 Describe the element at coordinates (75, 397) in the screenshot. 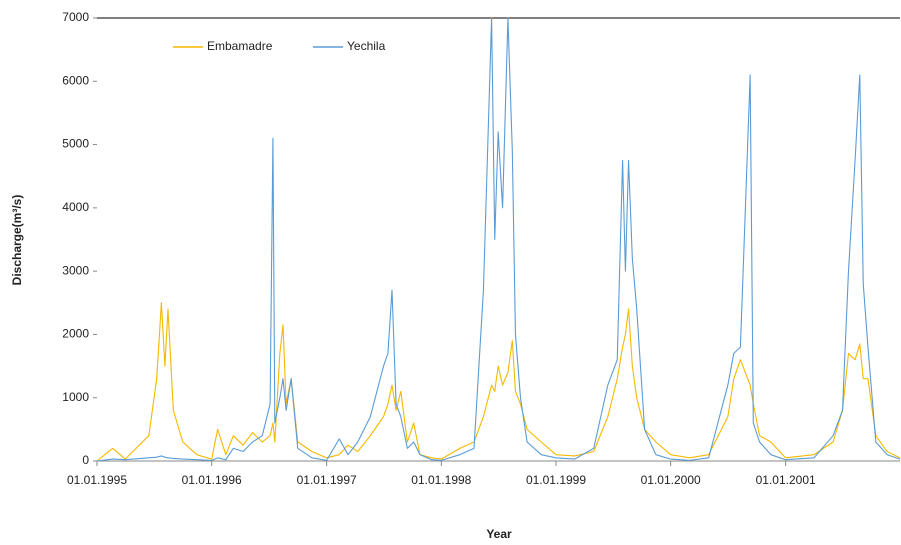

I see `y-tick-label: 1000` at that location.